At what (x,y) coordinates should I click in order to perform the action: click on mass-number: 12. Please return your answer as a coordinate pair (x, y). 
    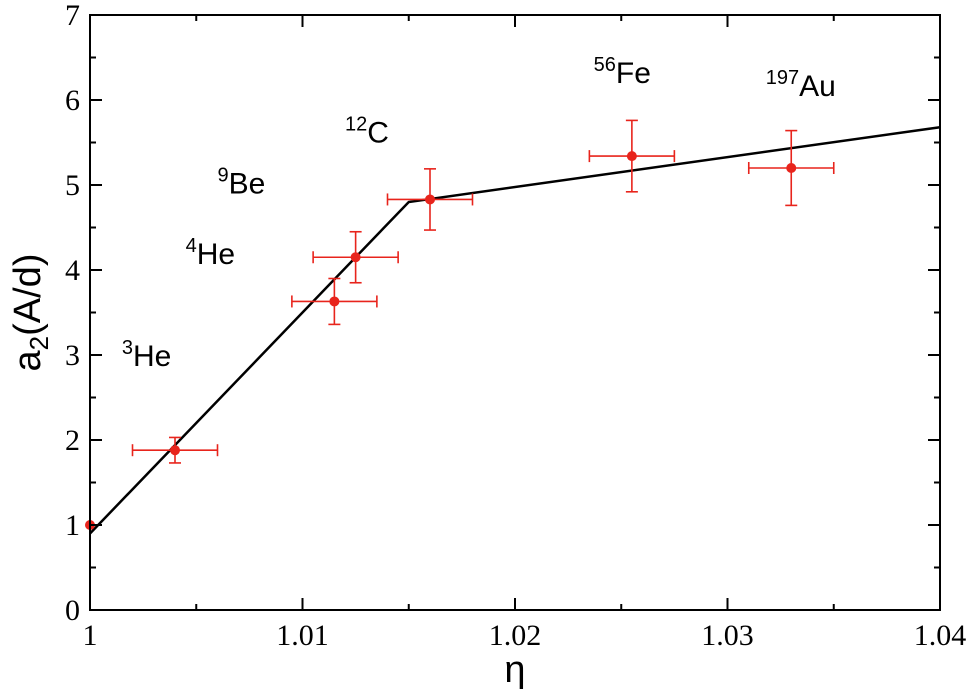
    Looking at the image, I should click on (356, 125).